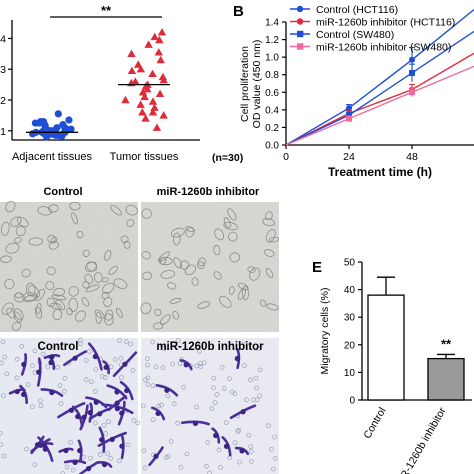 This screenshot has height=474, width=474. I want to click on panel-a-xtick-adjacent: Adjacent tissues, so click(52, 157).